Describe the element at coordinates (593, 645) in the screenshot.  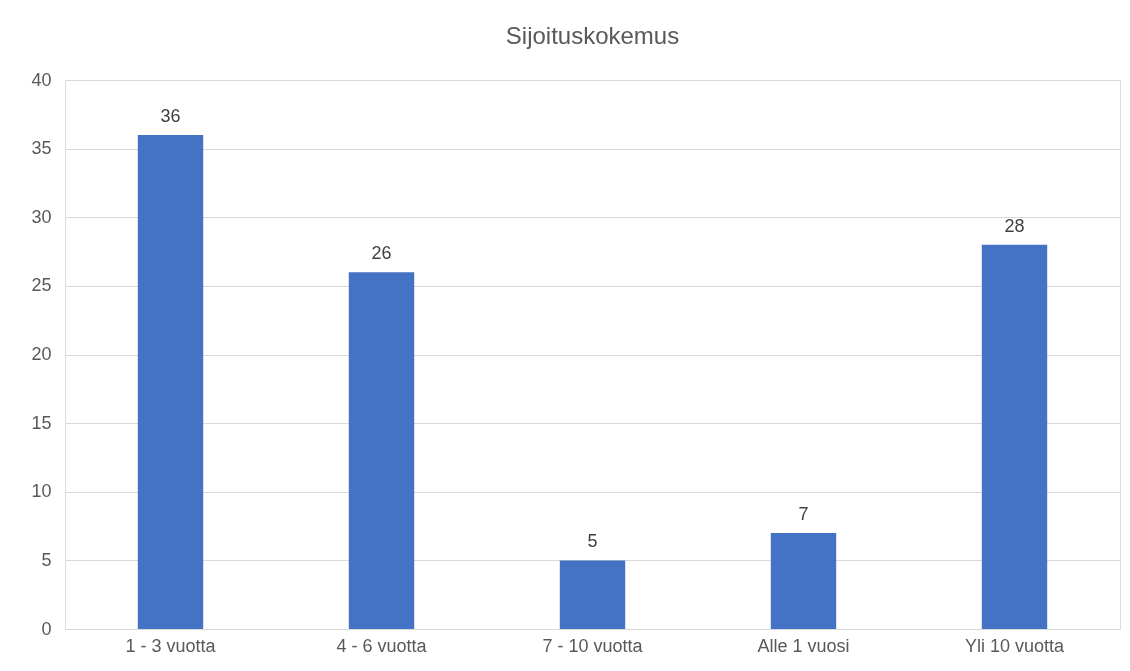
I see `x-tick-label: 7 - 10 vuotta` at that location.